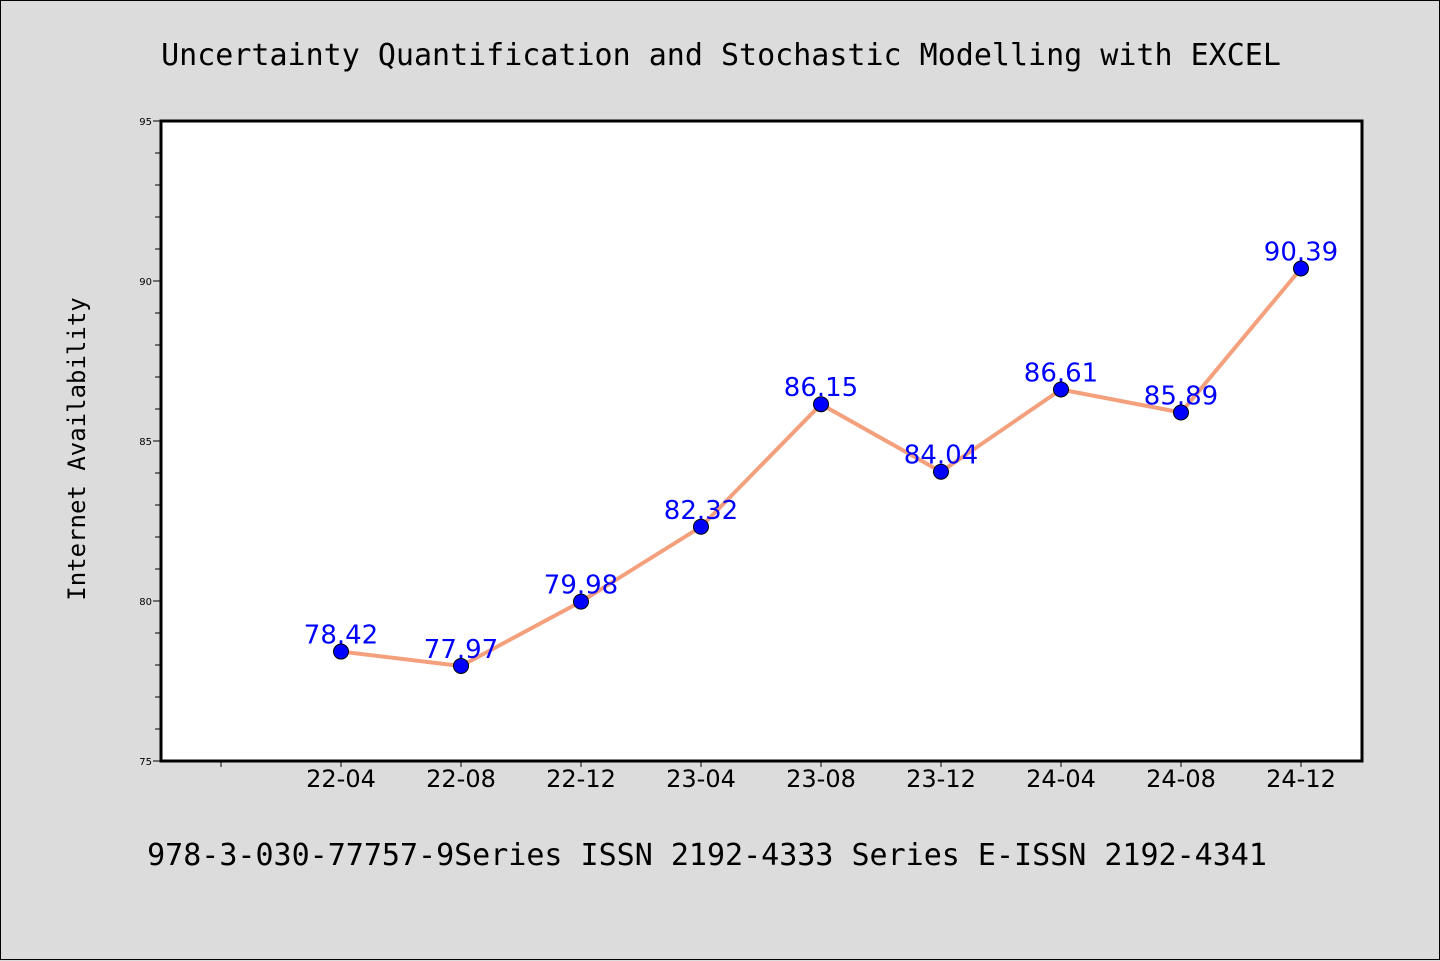  Describe the element at coordinates (581, 586) in the screenshot. I see `data-label: 79.98` at that location.